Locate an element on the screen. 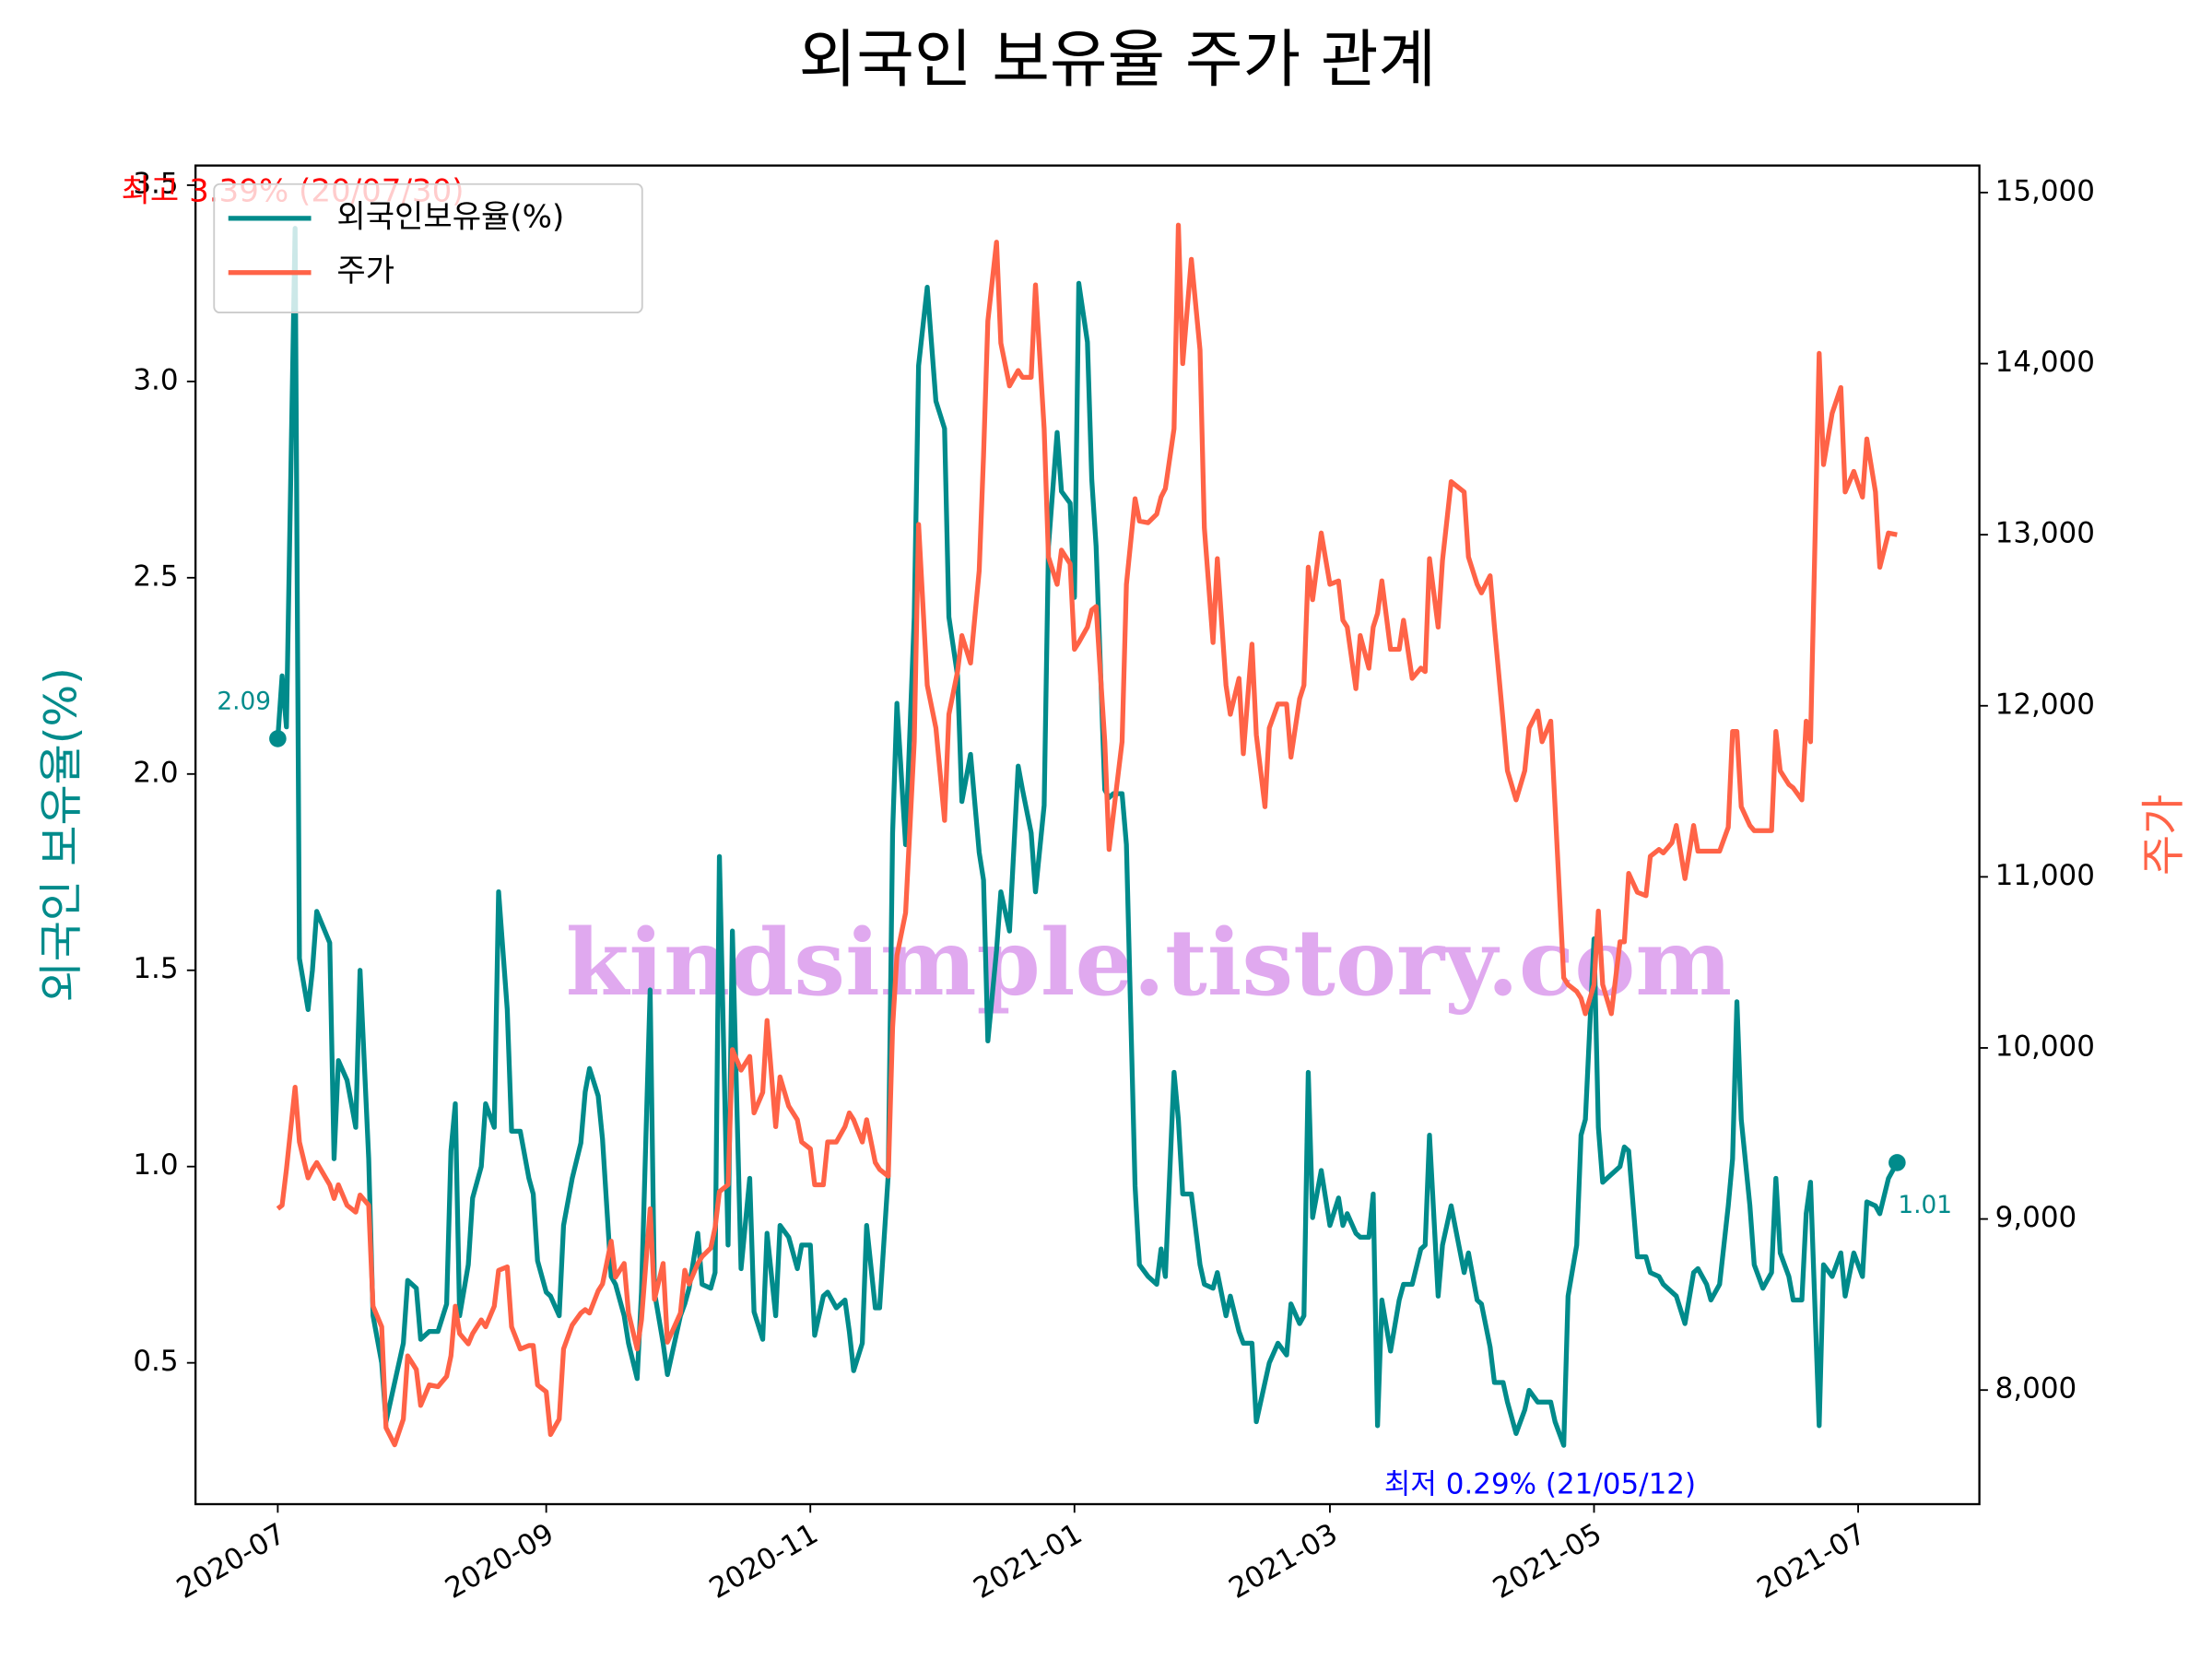 The image size is (2212, 1659). legend-box is located at coordinates (428, 248).